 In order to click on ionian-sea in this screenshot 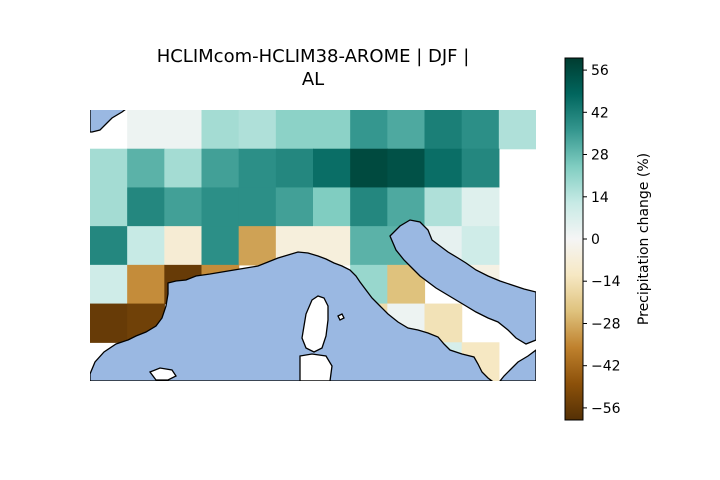, I will do `click(518, 365)`.